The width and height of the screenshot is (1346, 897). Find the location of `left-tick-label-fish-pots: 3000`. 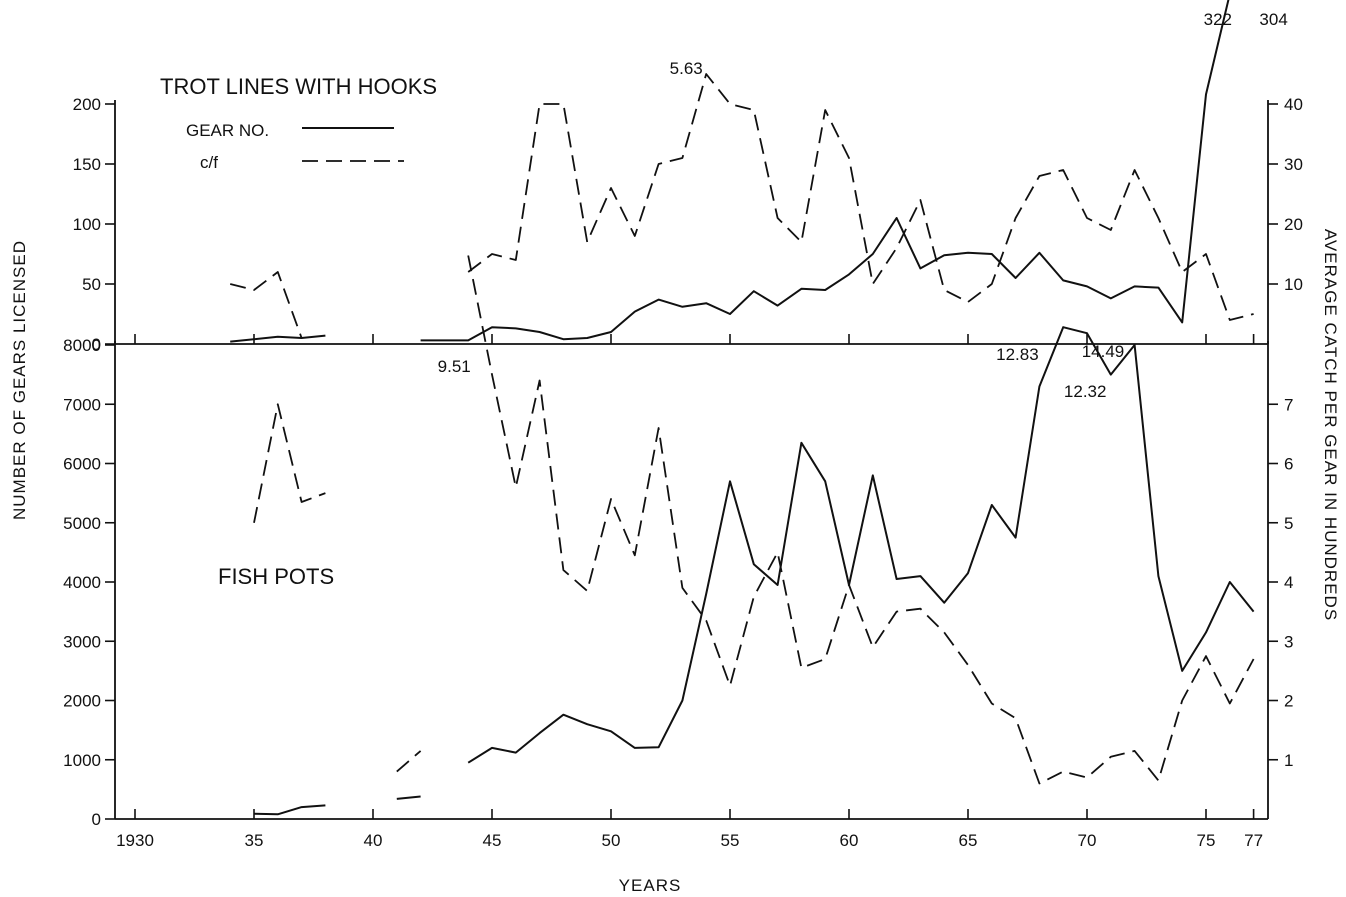

left-tick-label-fish-pots: 3000 is located at coordinates (82, 641).